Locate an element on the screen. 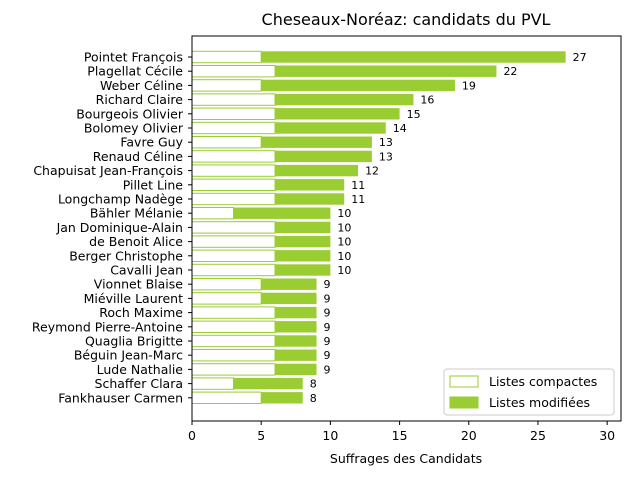 This screenshot has width=640, height=480. x-tick-label: 0 is located at coordinates (192, 435).